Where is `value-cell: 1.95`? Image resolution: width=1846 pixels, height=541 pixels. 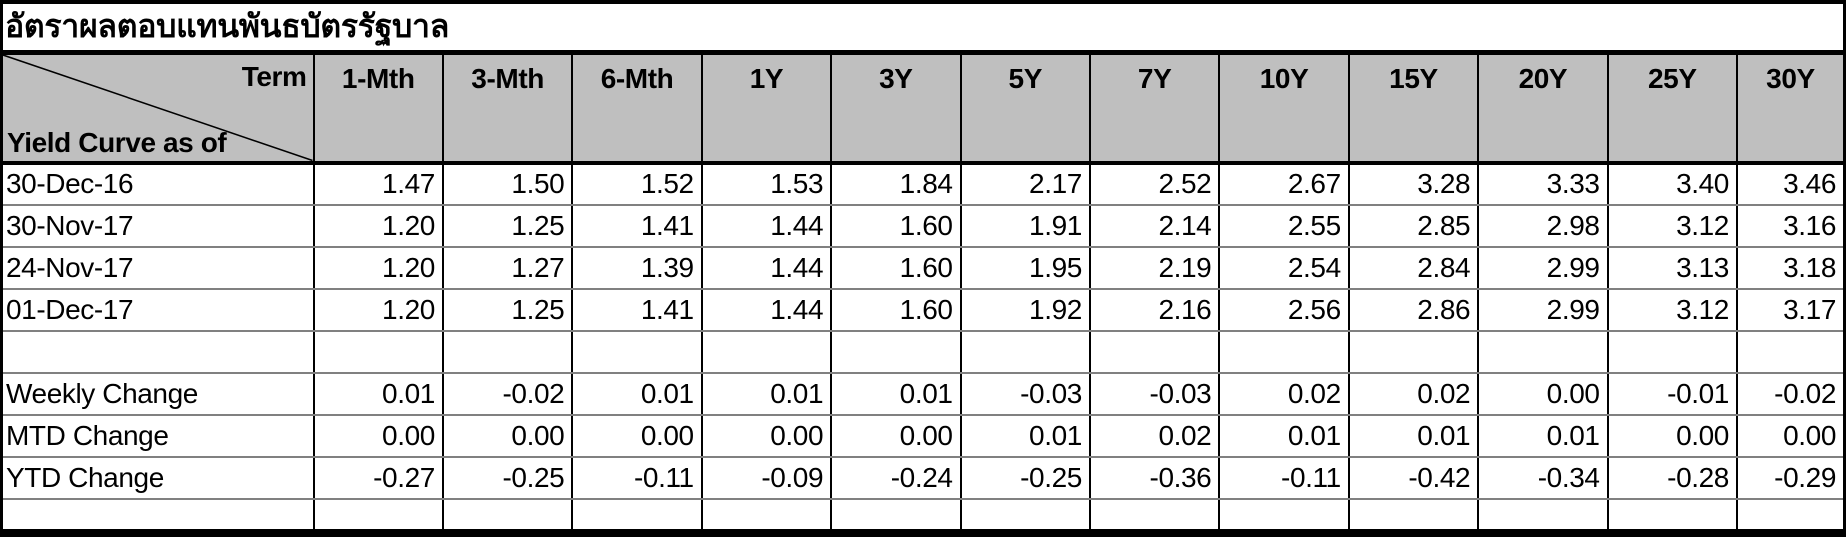 value-cell: 1.95 is located at coordinates (1025, 267).